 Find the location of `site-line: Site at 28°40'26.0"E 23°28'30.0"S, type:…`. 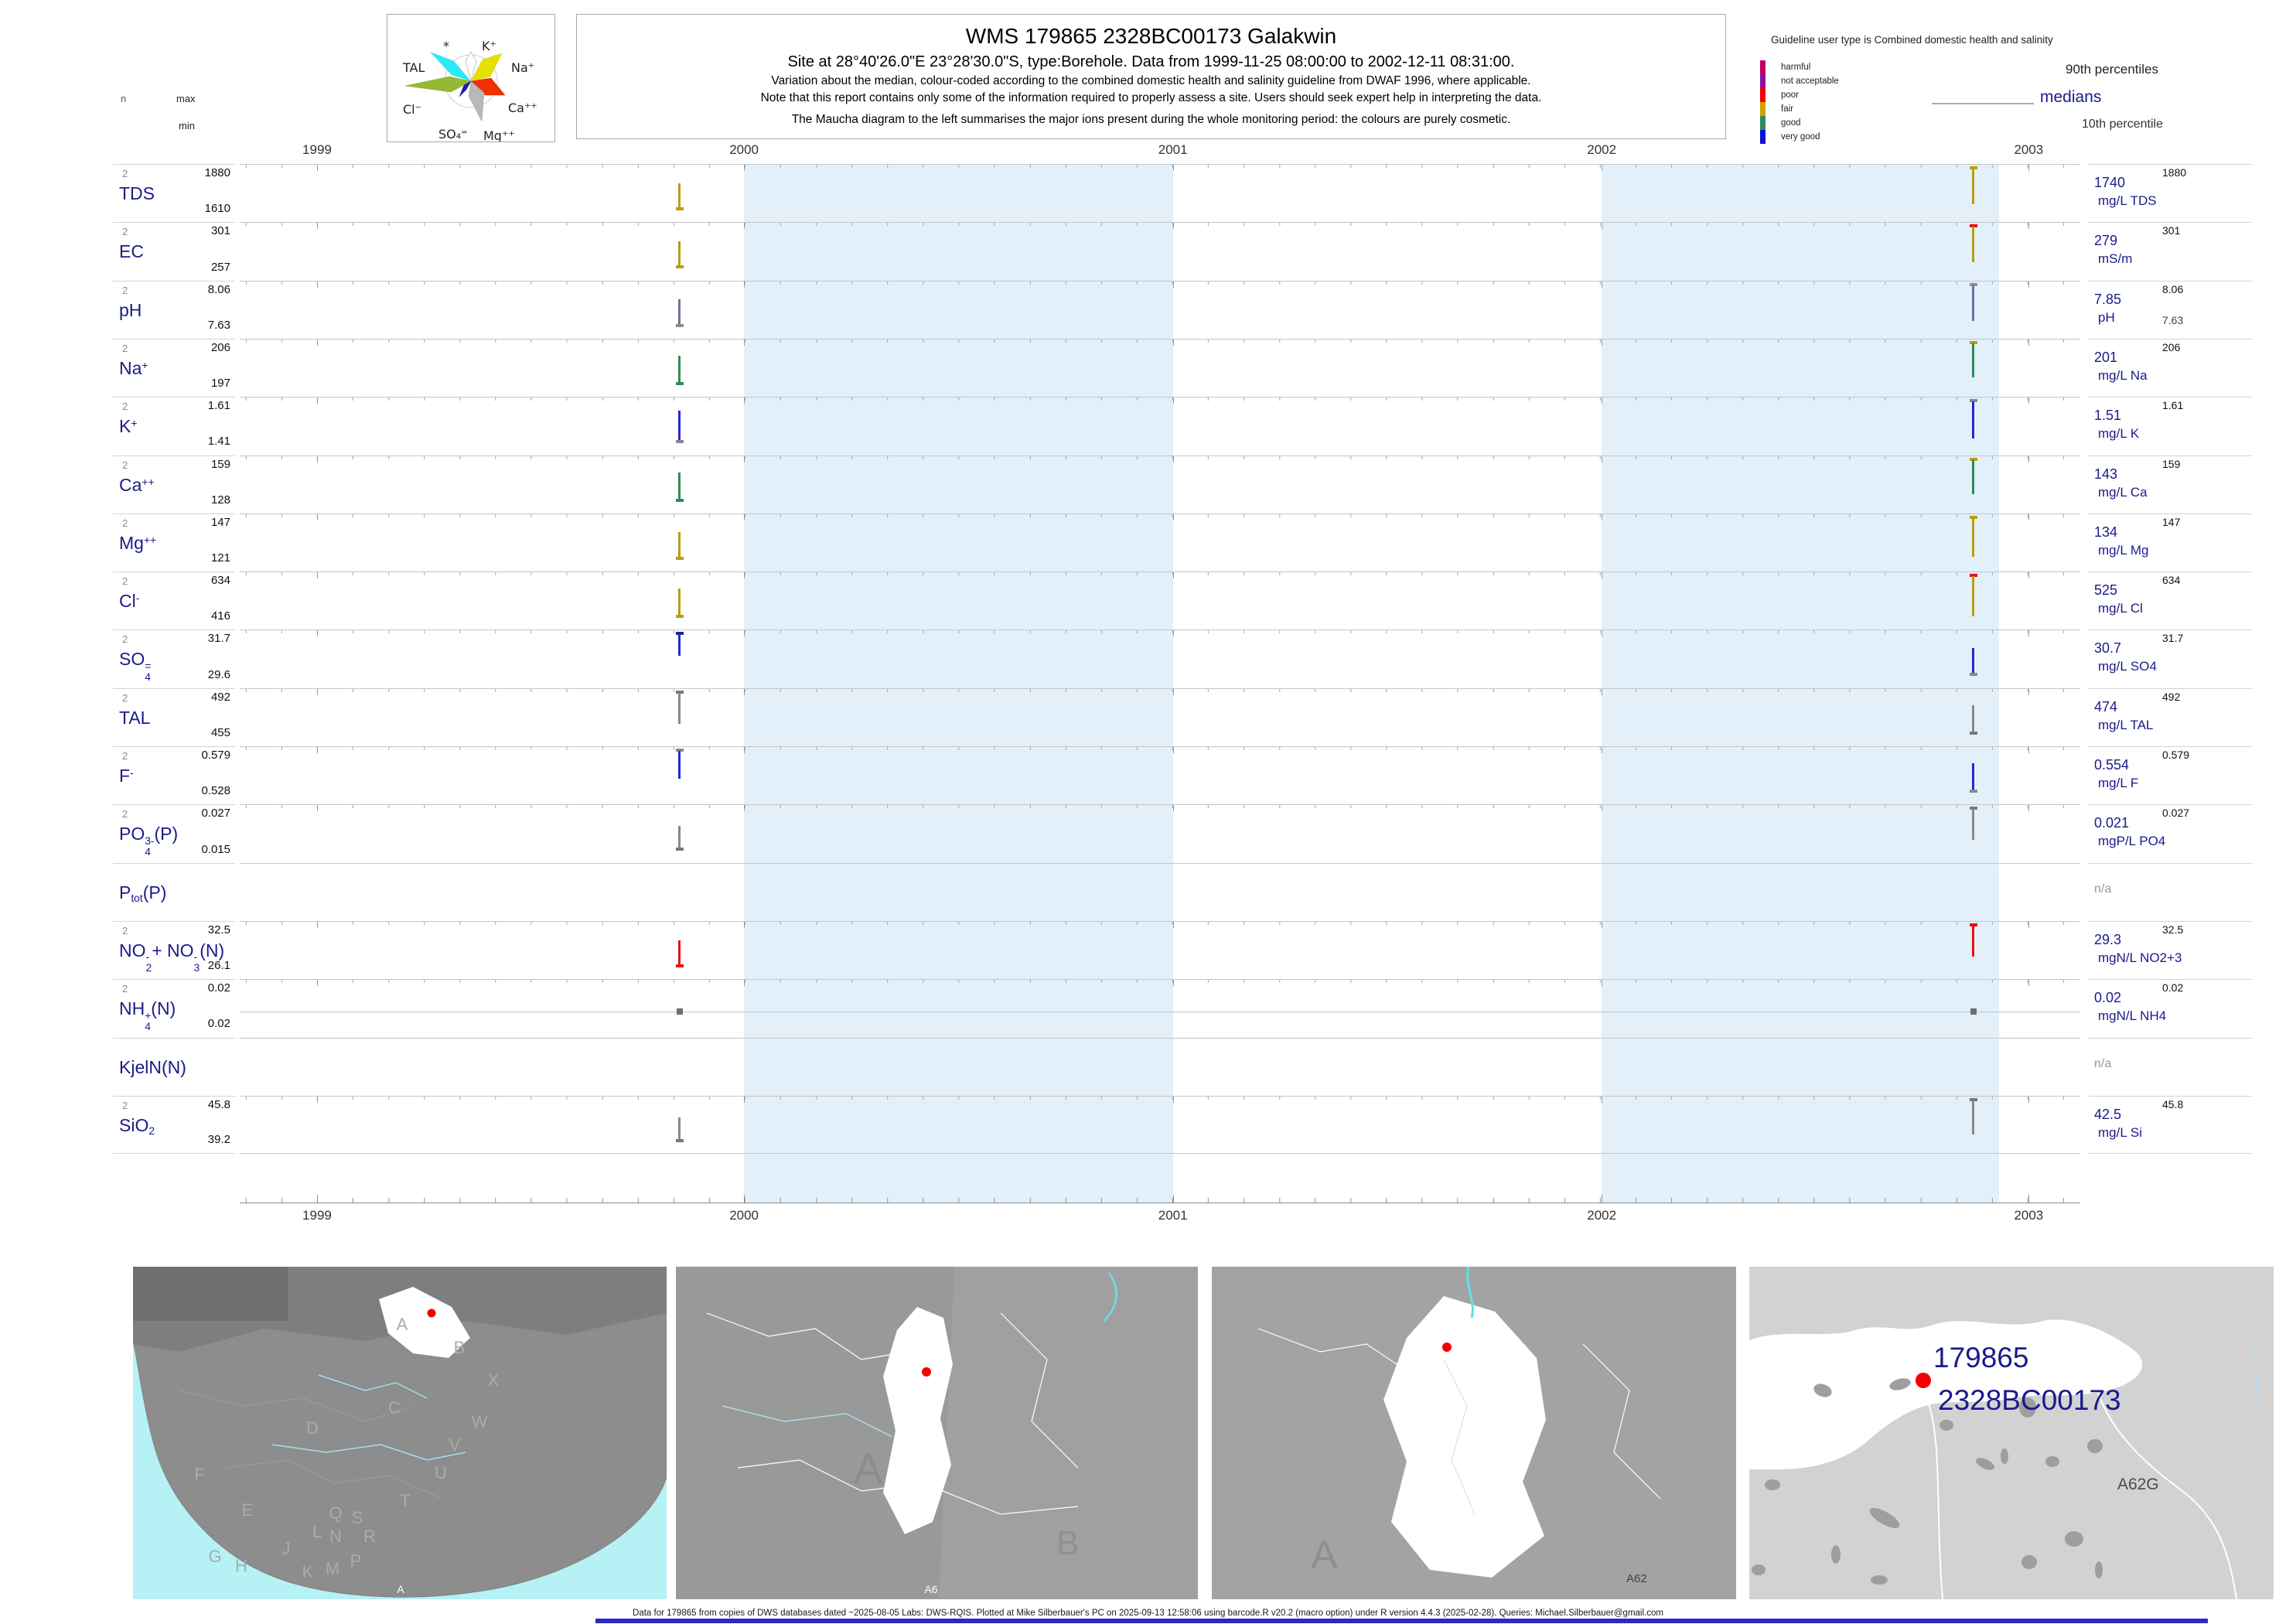

site-line: Site at 28°40'26.0"E 23°28'30.0"S, type:… is located at coordinates (1151, 61).